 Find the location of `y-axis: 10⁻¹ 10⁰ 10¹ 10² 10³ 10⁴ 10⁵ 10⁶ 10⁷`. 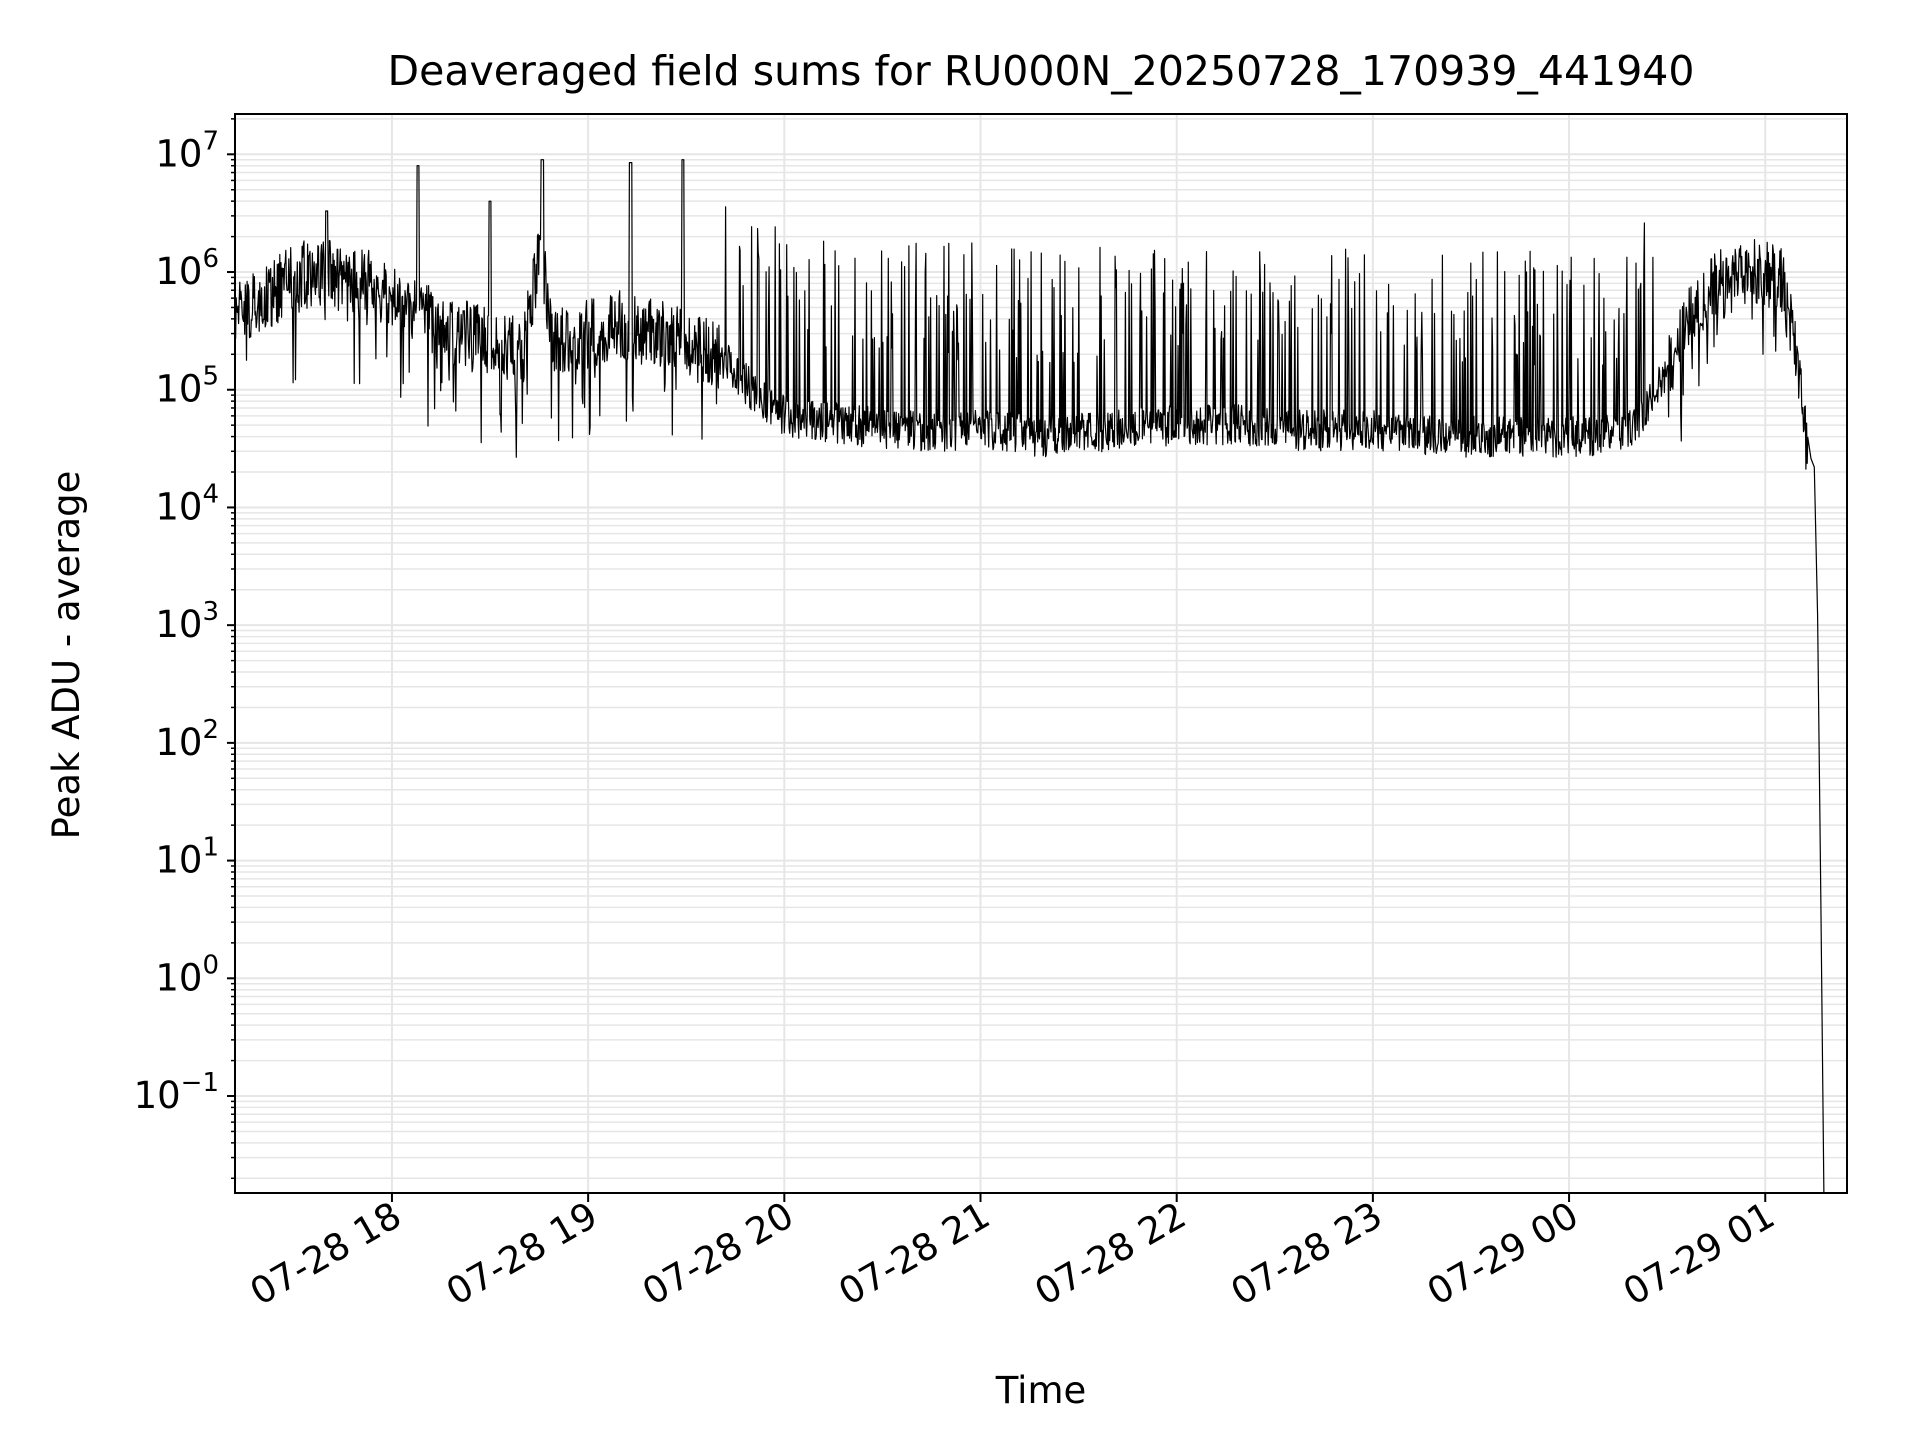

y-axis: 10⁻¹ 10⁰ 10¹ 10² 10³ 10⁴ 10⁵ 10⁶ 10⁷ is located at coordinates (184, 649).